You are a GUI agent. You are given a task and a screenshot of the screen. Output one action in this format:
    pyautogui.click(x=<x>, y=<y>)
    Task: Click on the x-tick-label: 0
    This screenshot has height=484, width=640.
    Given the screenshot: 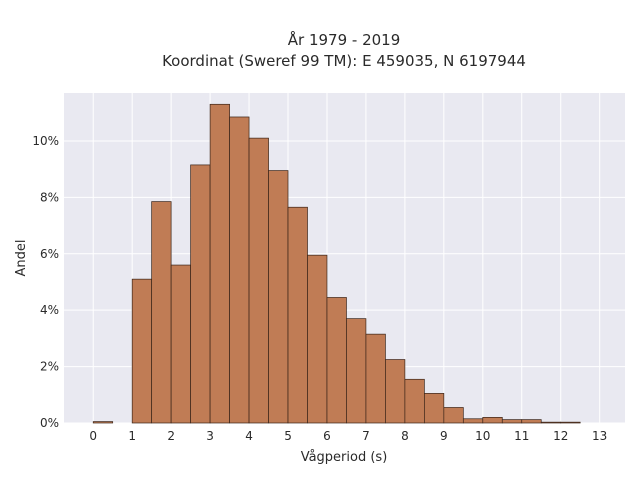 What is the action you would take?
    pyautogui.click(x=93, y=436)
    